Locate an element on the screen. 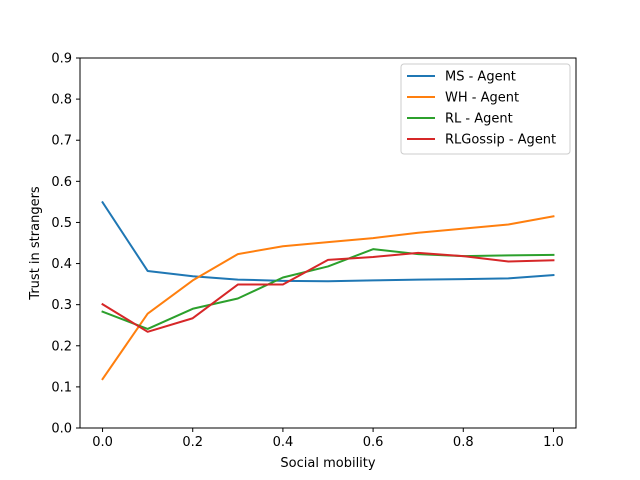 The image size is (640, 480). y-tick-label: 0.3 is located at coordinates (61, 305).